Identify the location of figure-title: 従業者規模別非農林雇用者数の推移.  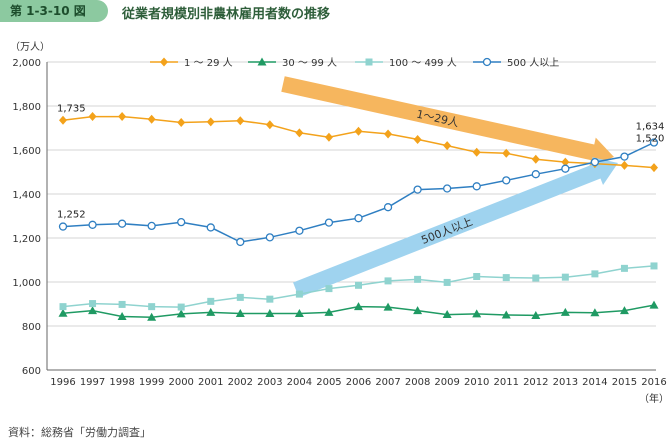
(226, 14).